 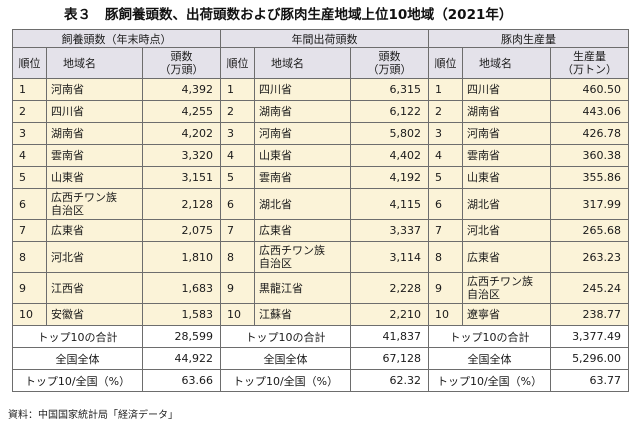 I want to click on table-number: 表３, so click(x=77, y=15).